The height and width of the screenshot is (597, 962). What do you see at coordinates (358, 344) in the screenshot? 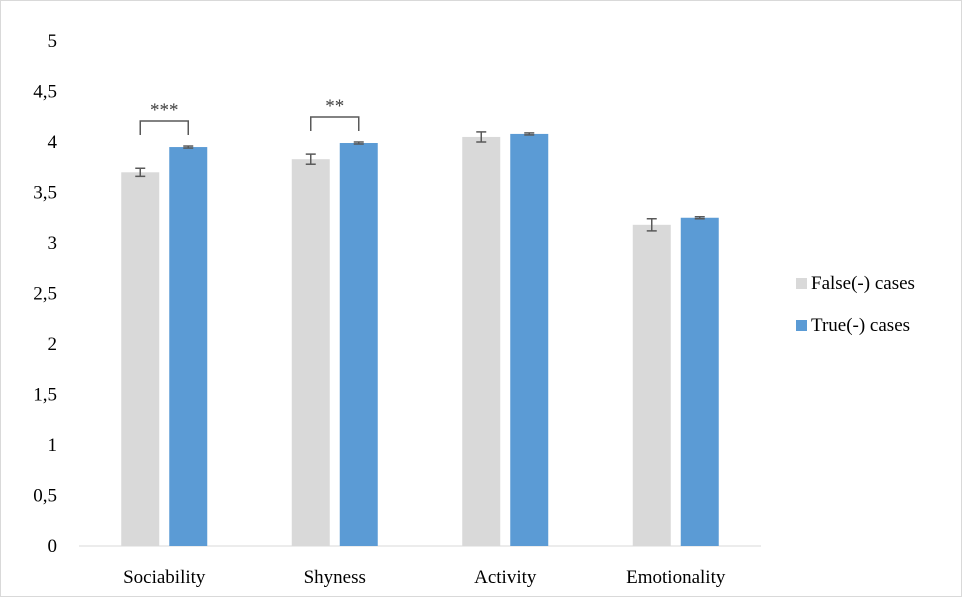
I see `bar-true-shyness` at bounding box center [358, 344].